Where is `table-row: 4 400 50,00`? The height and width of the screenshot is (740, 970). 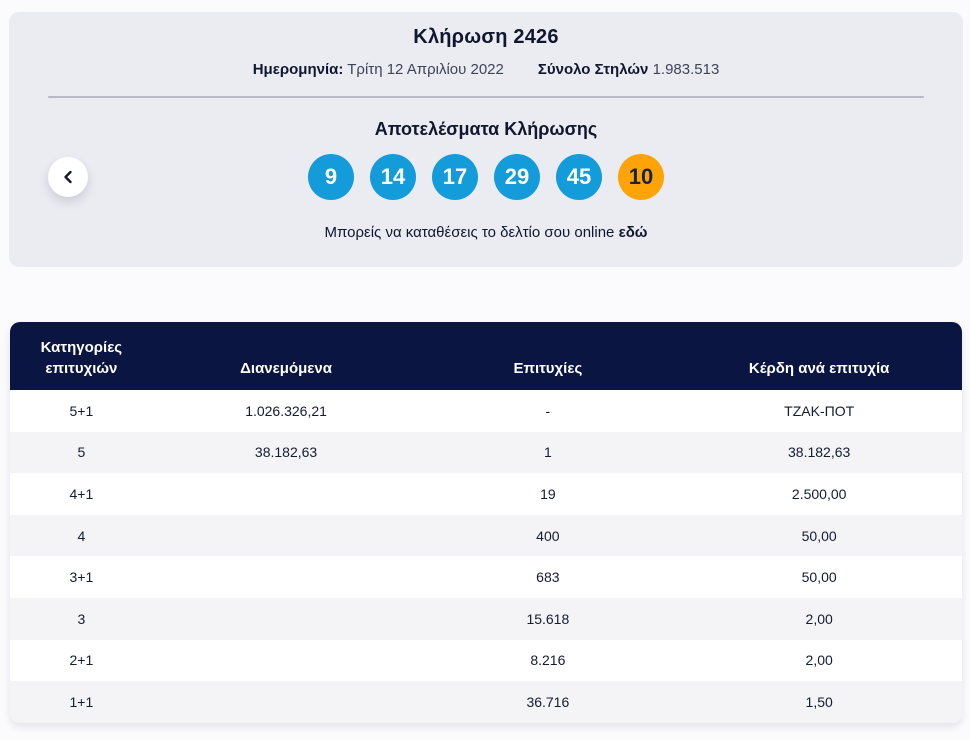
table-row: 4 400 50,00 is located at coordinates (486, 535).